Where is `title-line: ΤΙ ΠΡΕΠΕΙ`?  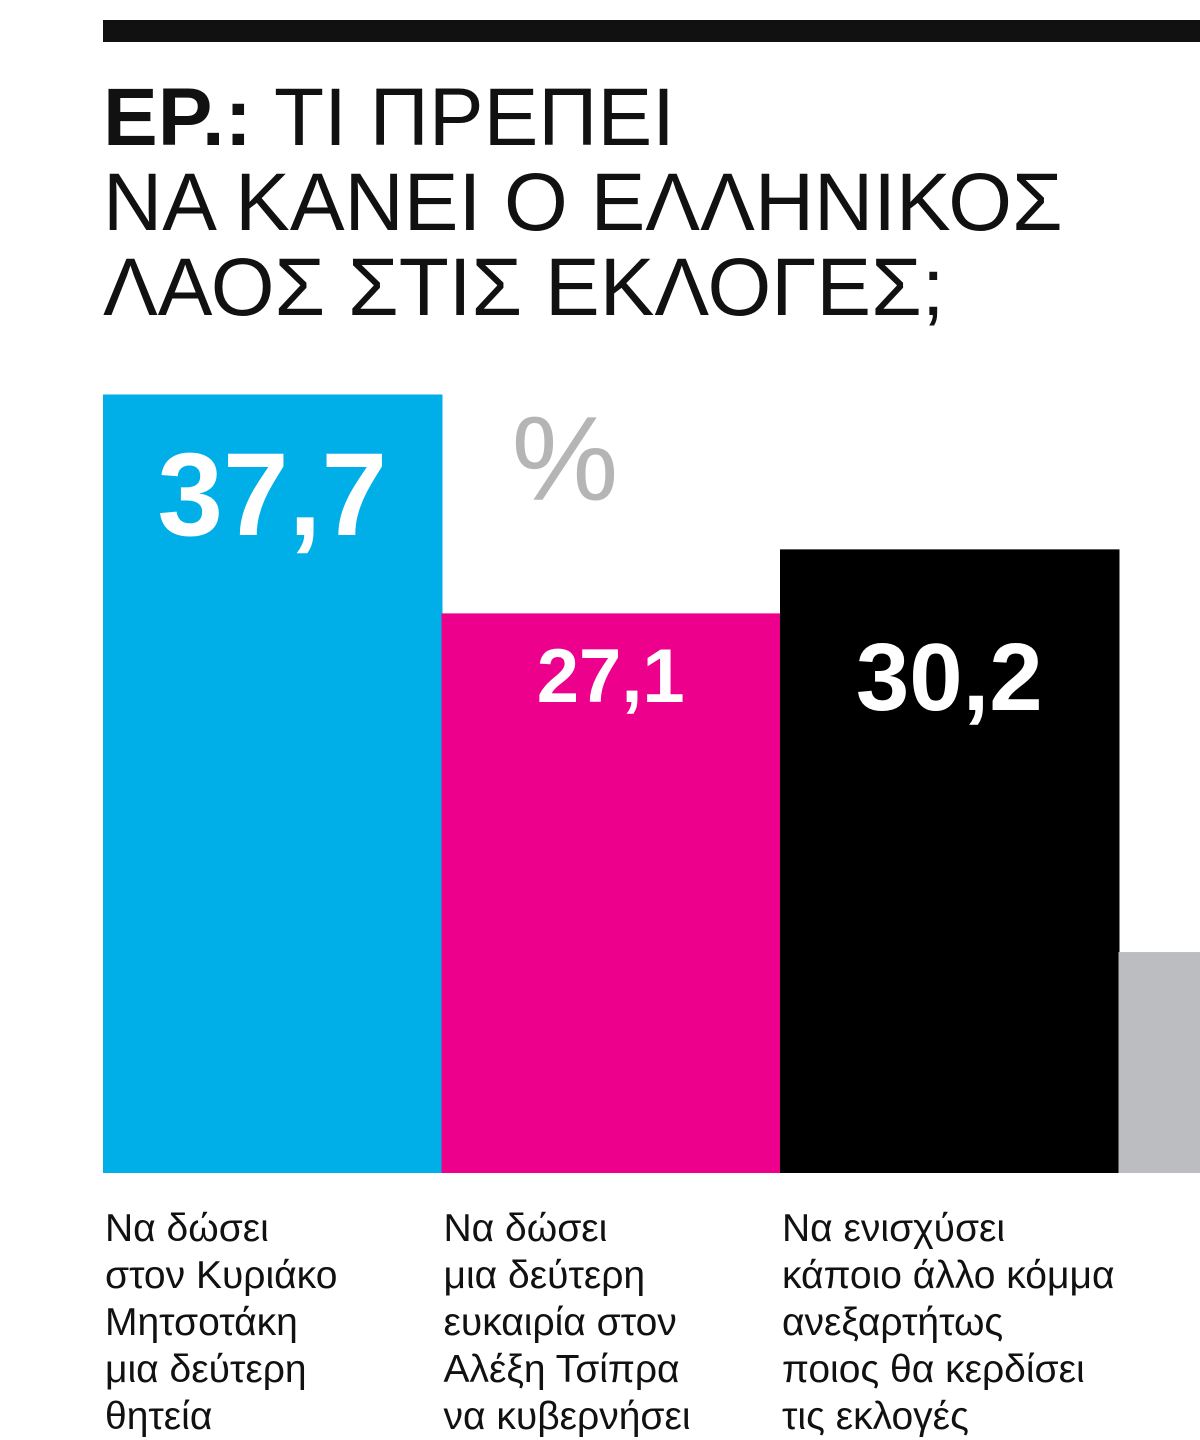 title-line: ΤΙ ΠΡΕΠΕΙ is located at coordinates (474, 117).